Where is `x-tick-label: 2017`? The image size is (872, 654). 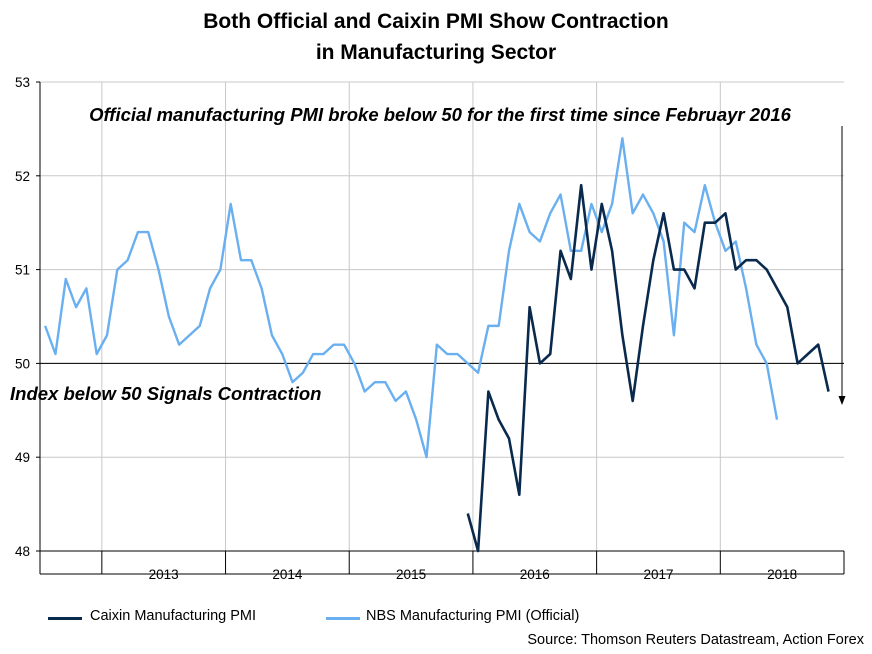
x-tick-label: 2017 is located at coordinates (658, 574).